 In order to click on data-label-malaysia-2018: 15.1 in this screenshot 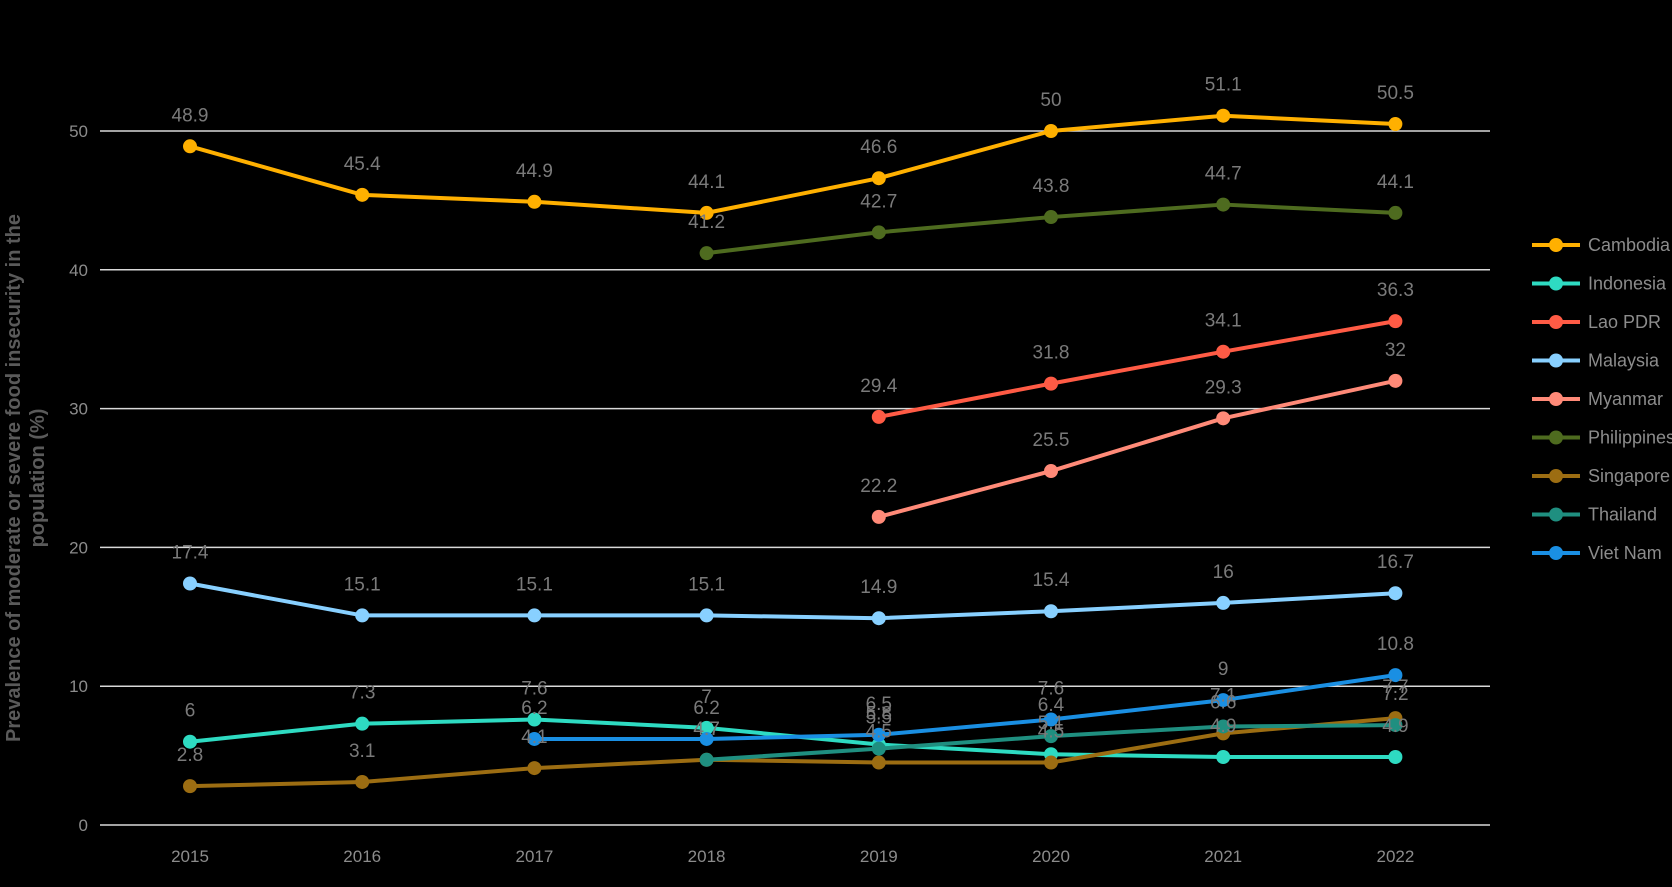, I will do `click(706, 584)`.